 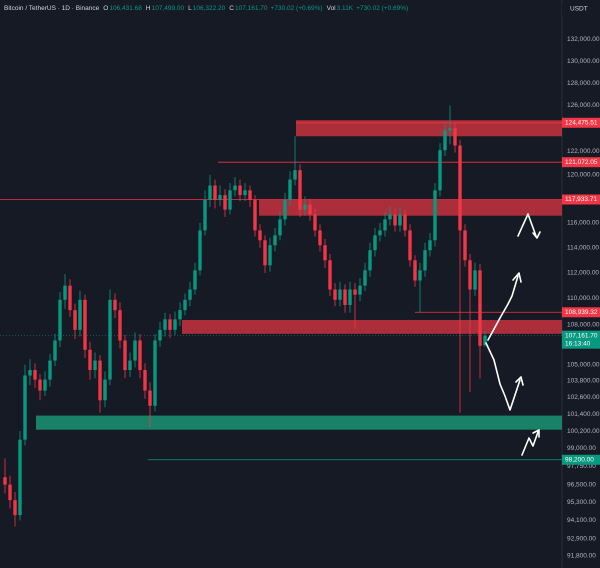 I want to click on y-tick-label: 114,000.00, so click(x=583, y=247).